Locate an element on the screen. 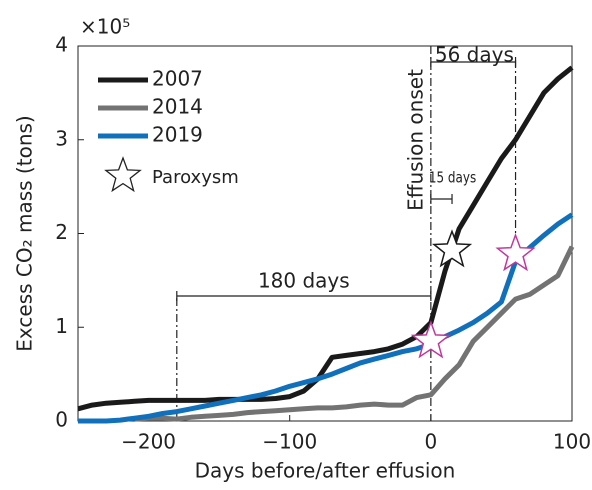 This screenshot has height=490, width=592. x-tick-label: 0 is located at coordinates (430, 442).